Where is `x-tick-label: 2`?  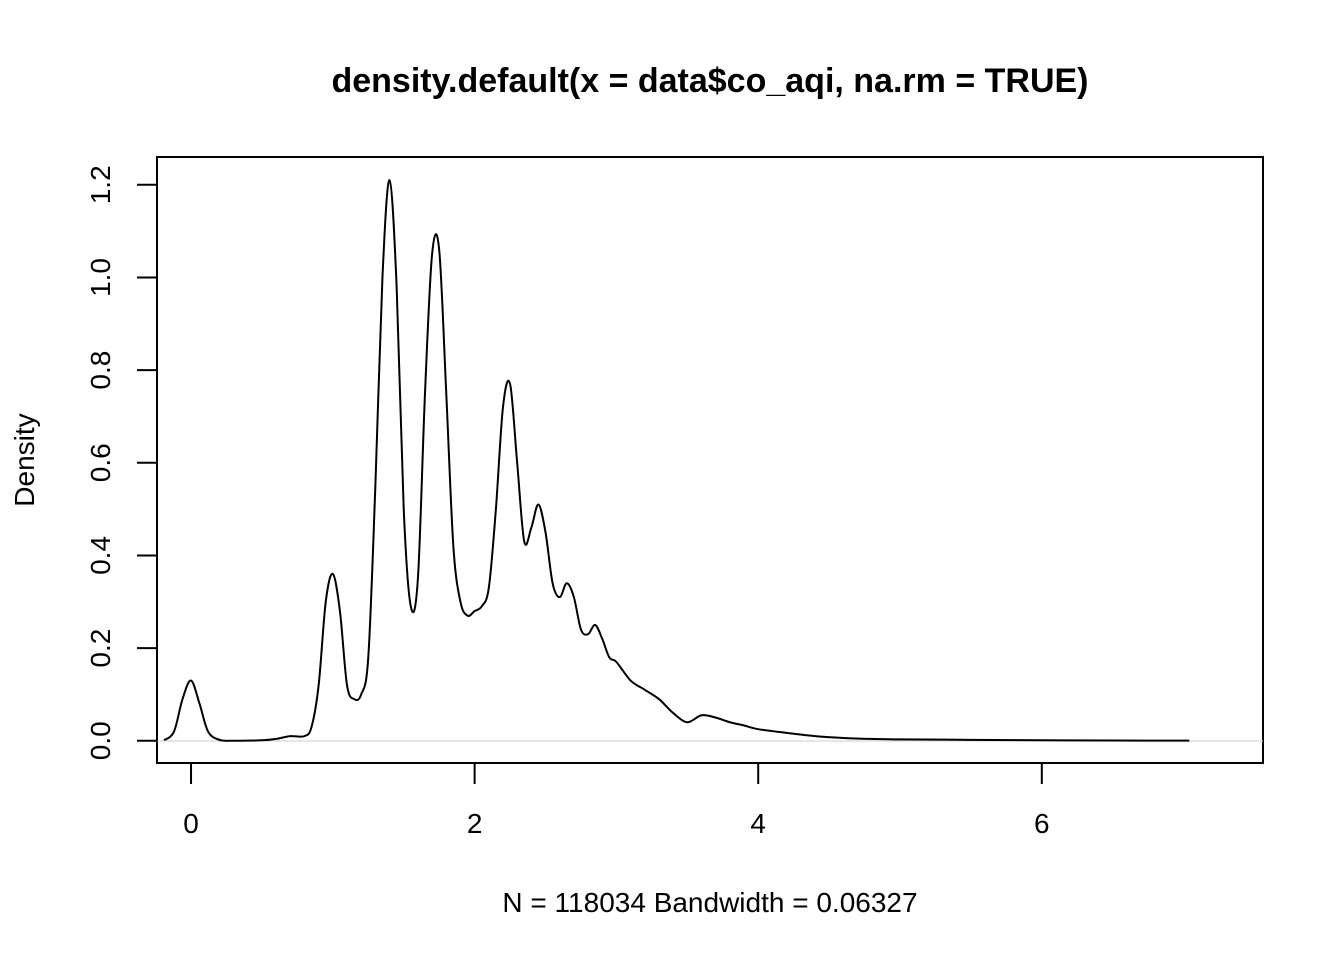 x-tick-label: 2 is located at coordinates (475, 823).